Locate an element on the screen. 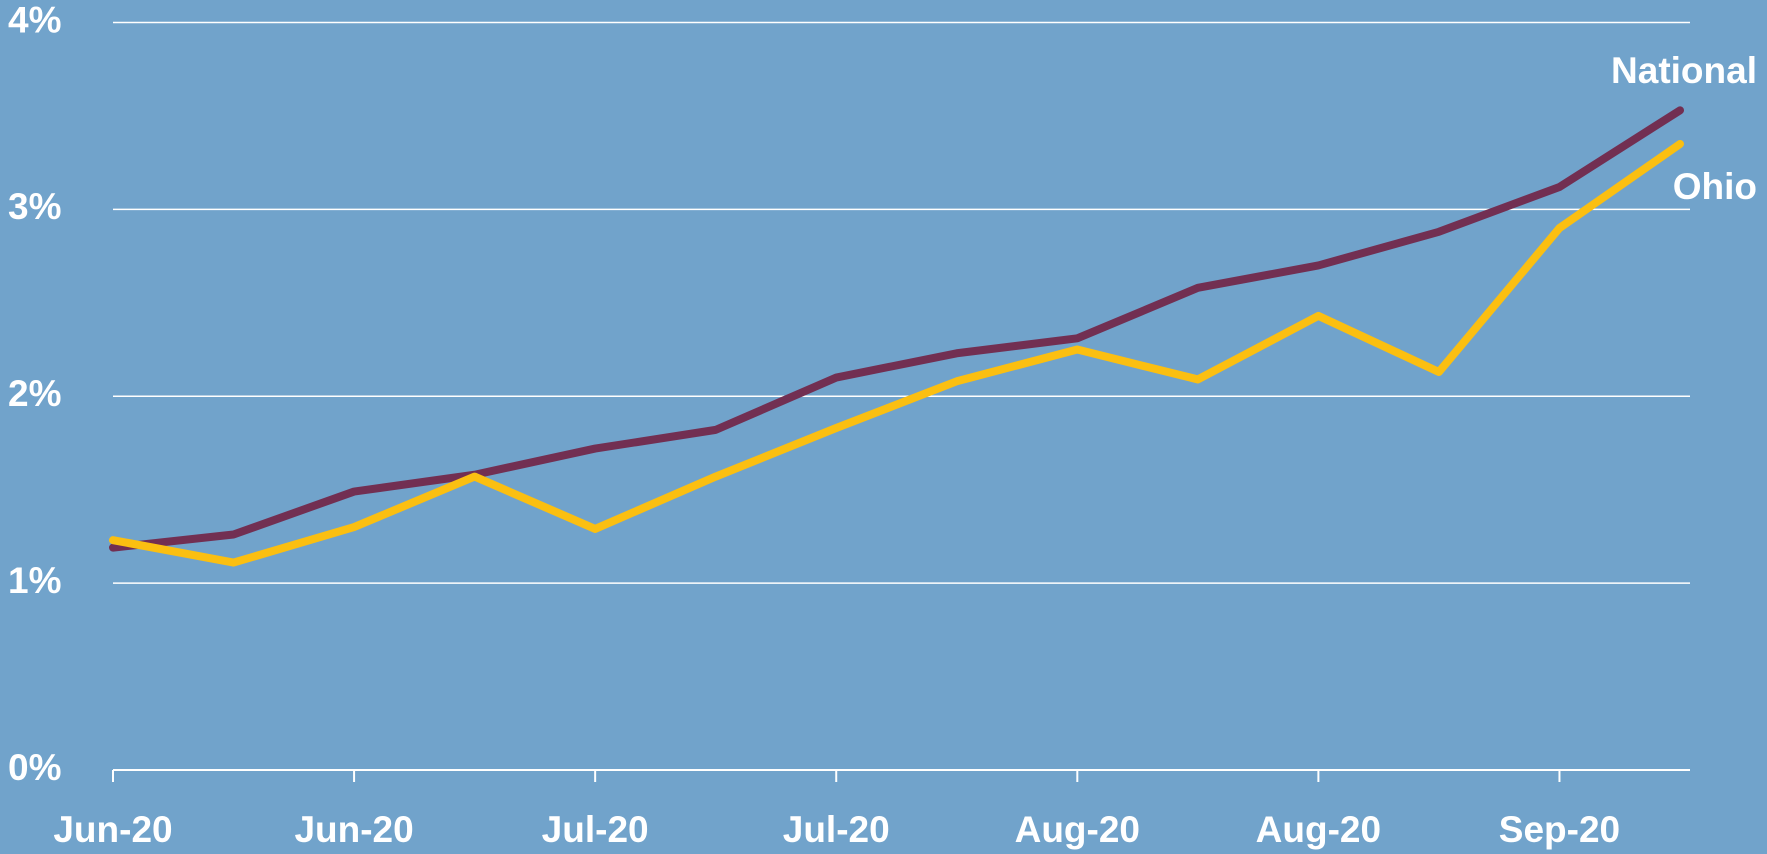  y-tick-label: 0% is located at coordinates (34, 767).